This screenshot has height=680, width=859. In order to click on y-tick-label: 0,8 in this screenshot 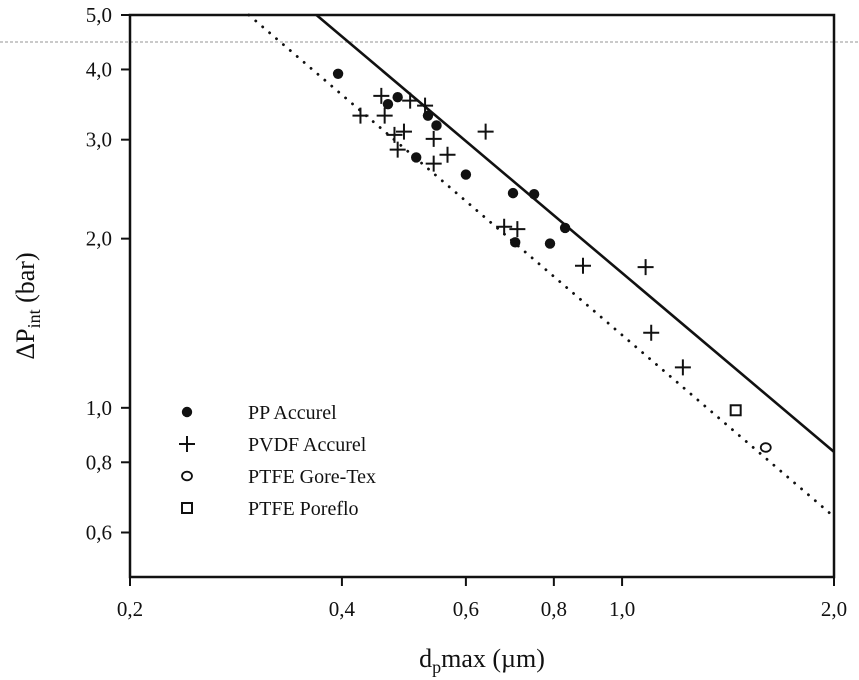, I will do `click(99, 462)`.